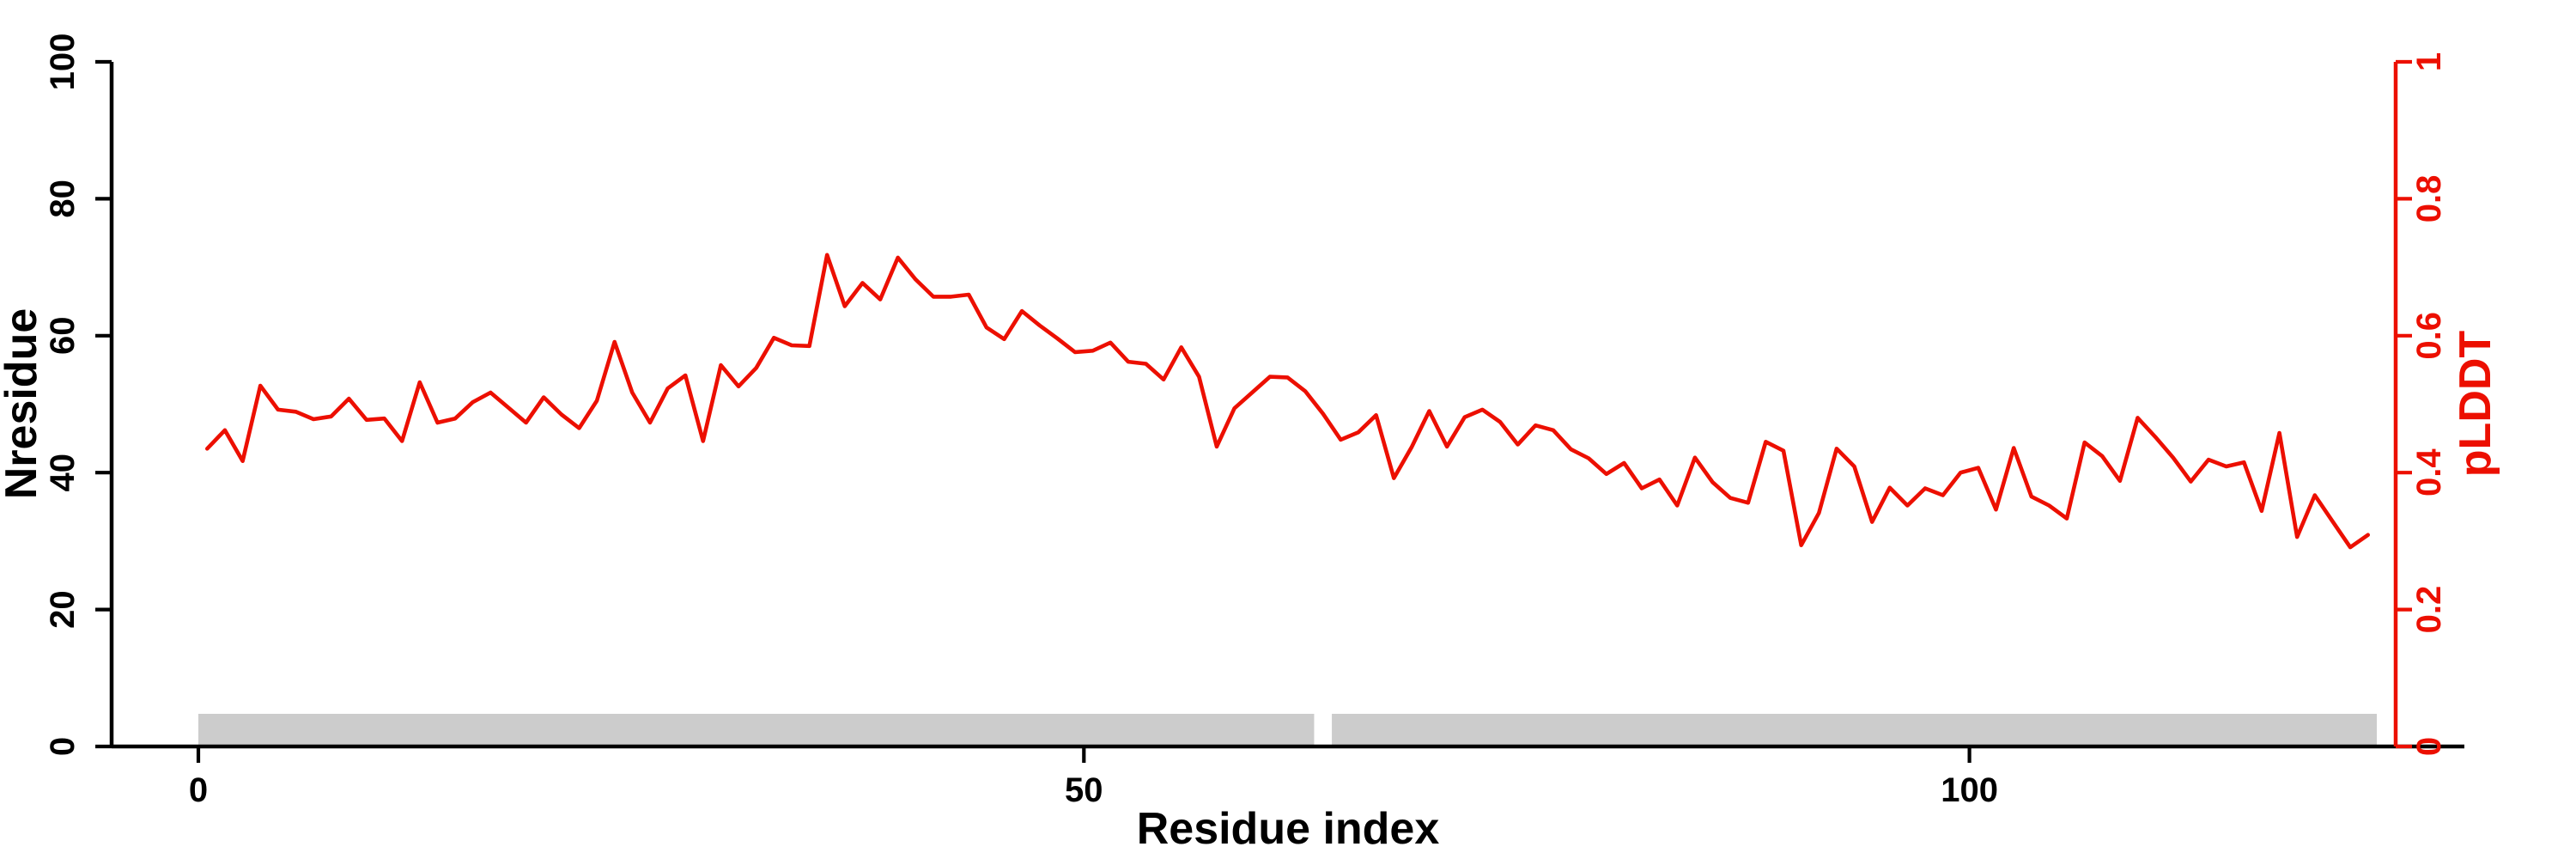 The height and width of the screenshot is (859, 2576). I want to click on left-y-axis-tick-label: 20, so click(63, 610).